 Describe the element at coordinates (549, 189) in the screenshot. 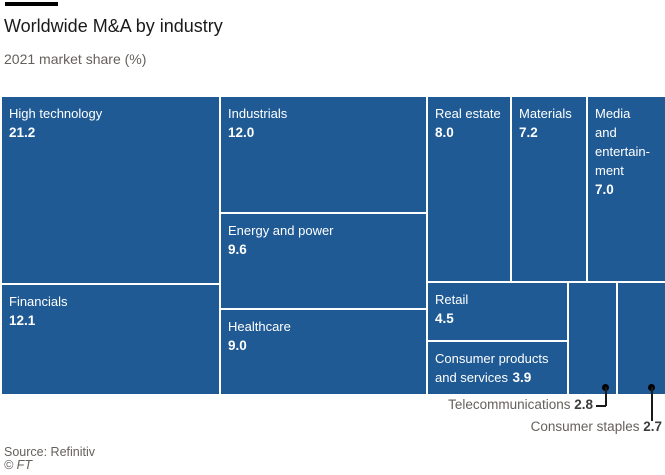

I see `treemap-cell-materials: Materials 7.2` at that location.